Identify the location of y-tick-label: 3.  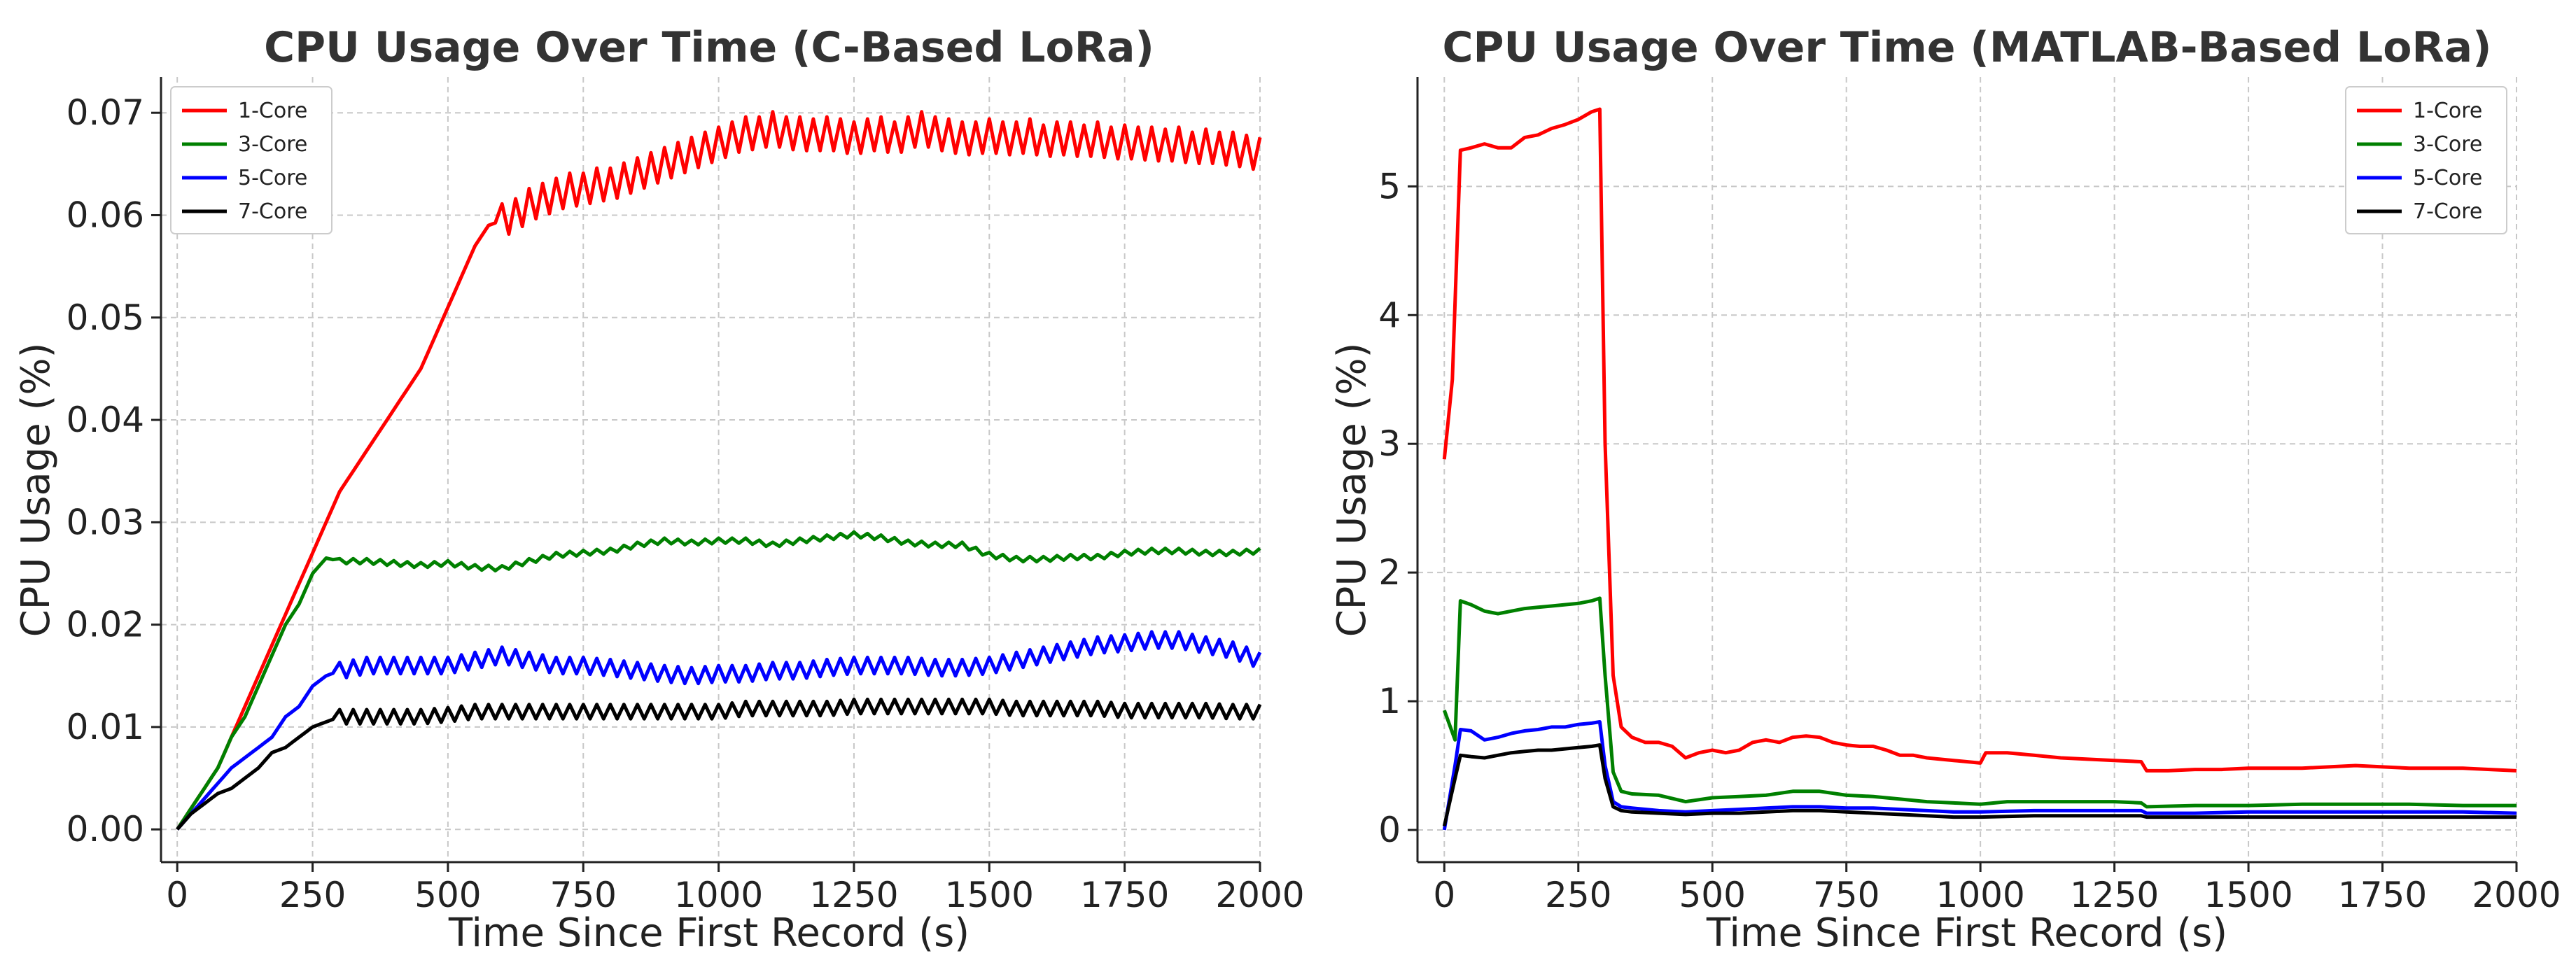
(1389, 443).